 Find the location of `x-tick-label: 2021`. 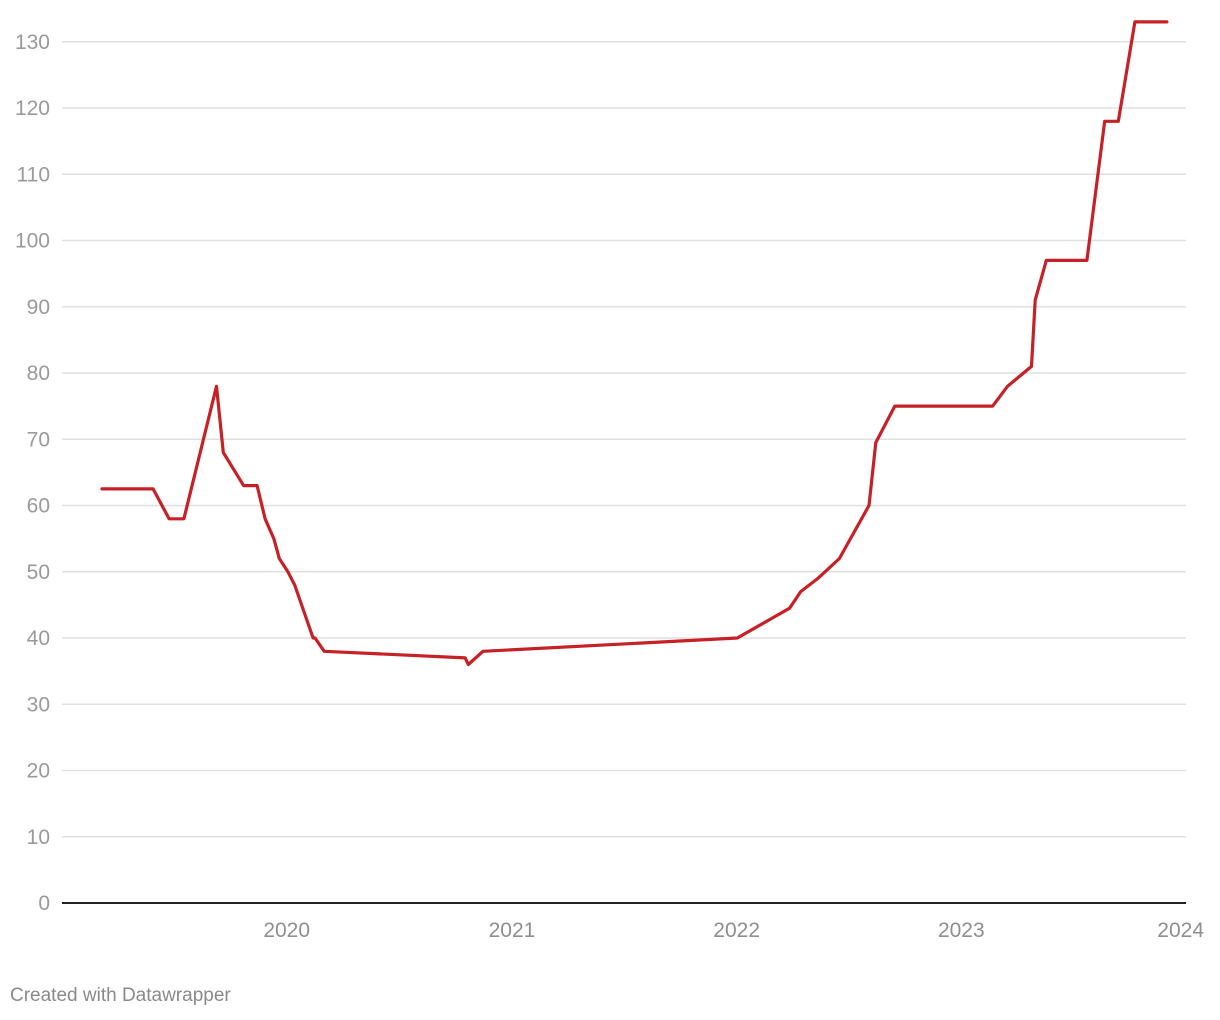

x-tick-label: 2021 is located at coordinates (512, 930).